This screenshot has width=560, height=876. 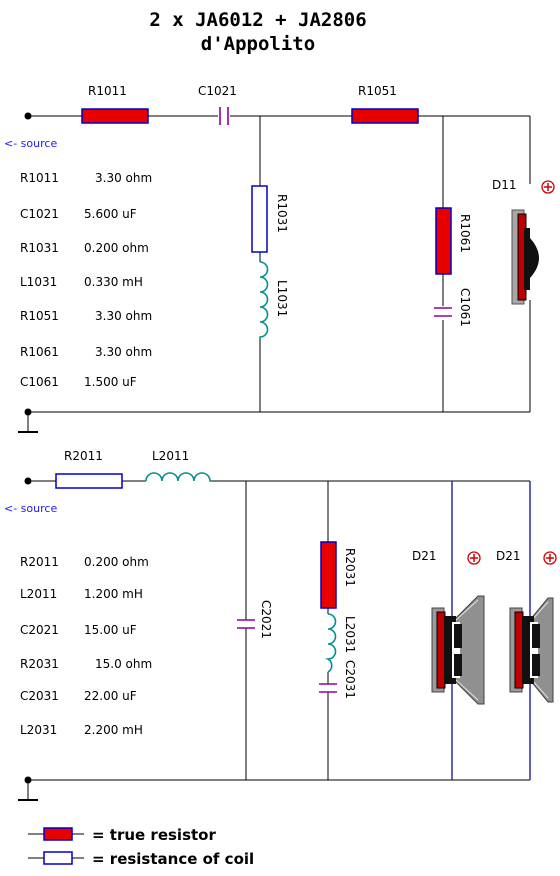 What do you see at coordinates (113, 282) in the screenshot?
I see `value-amount: 0.330 mH` at bounding box center [113, 282].